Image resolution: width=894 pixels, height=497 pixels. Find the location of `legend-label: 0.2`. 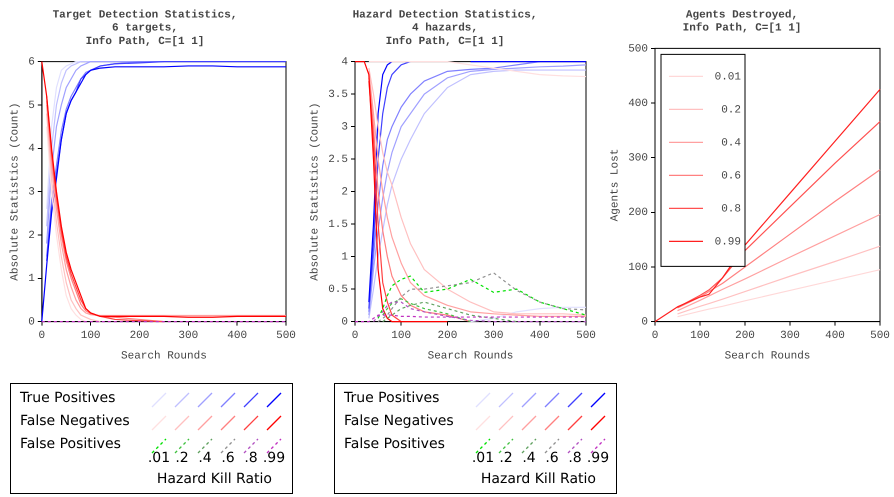

legend-label: 0.2 is located at coordinates (731, 110).